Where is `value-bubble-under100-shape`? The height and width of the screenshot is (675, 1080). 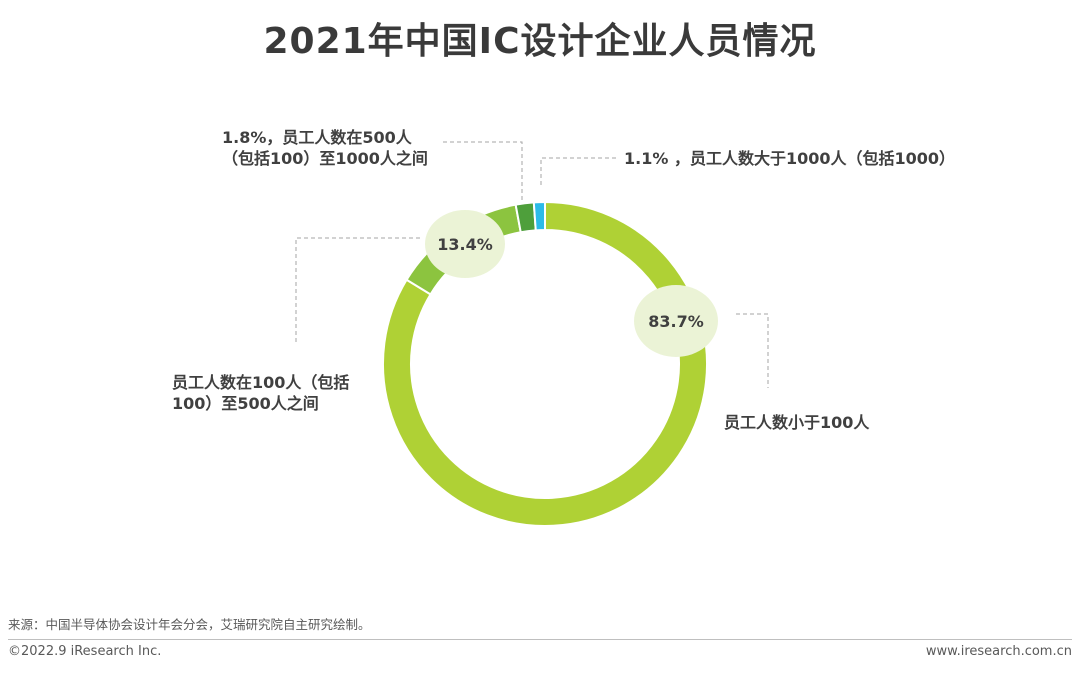 value-bubble-under100-shape is located at coordinates (676, 321).